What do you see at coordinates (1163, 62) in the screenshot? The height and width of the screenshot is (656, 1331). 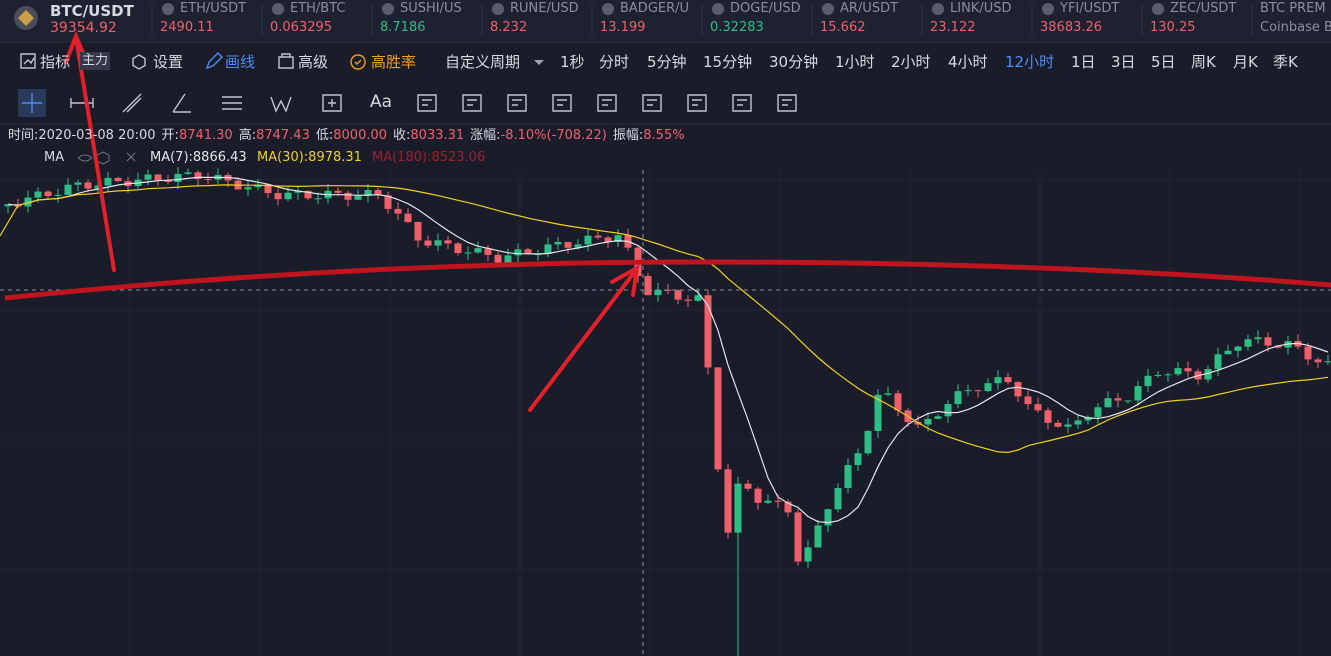 I see `period-button: 5日` at bounding box center [1163, 62].